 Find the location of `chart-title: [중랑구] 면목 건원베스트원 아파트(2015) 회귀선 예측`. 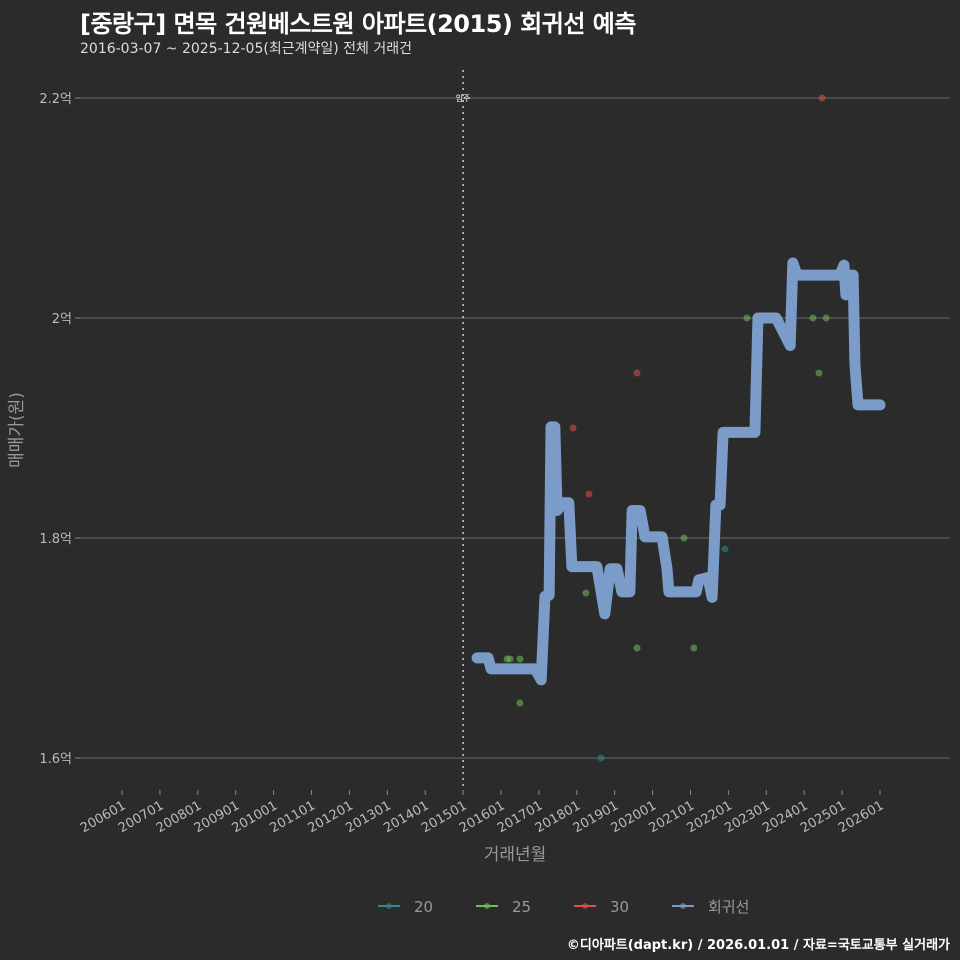

chart-title: [중랑구] 면목 건원베스트원 아파트(2015) 회귀선 예측 is located at coordinates (358, 24).